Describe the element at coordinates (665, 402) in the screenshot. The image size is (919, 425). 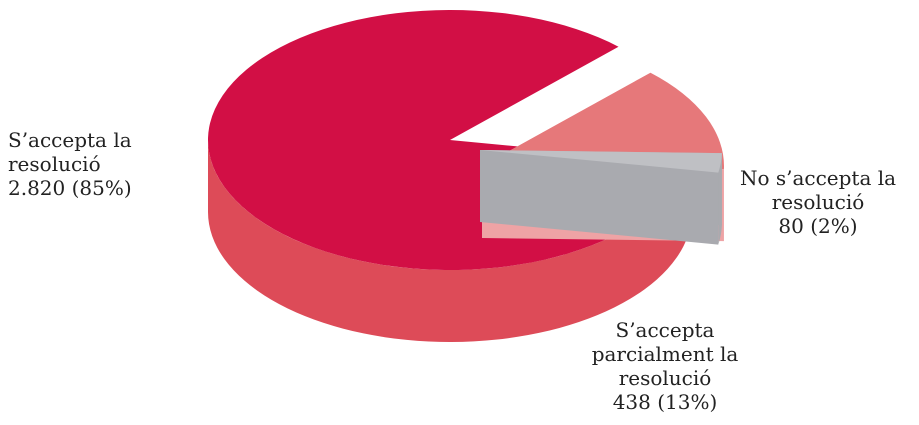
I see `slice-value-partially-accepted: 438 (13%)` at that location.